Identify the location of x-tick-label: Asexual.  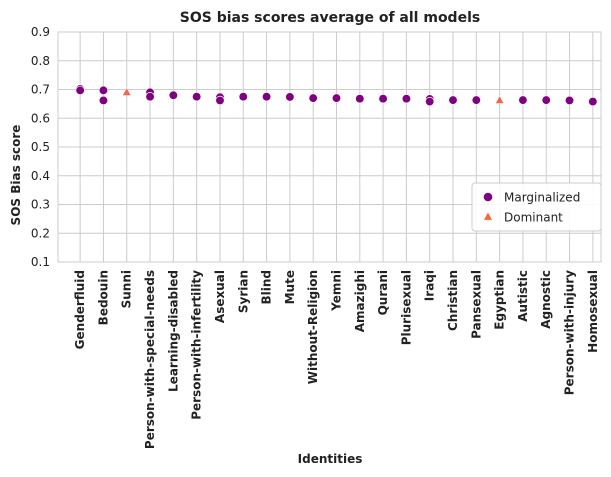
(220, 296).